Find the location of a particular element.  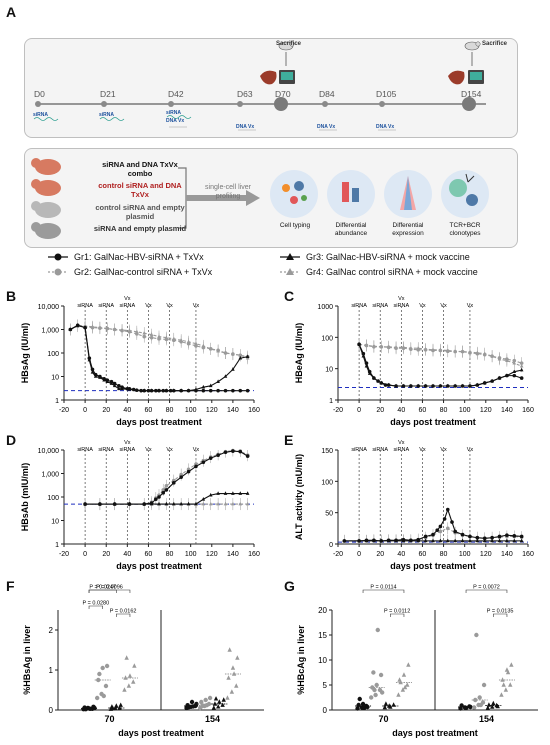

y-tick-label: 10,000 is located at coordinates (49, 307).